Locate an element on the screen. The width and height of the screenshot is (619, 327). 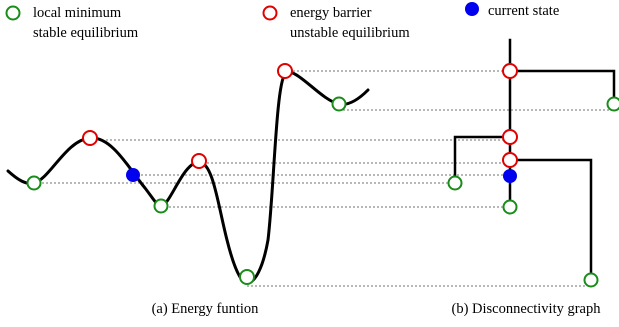
tree-branch-global-minimum is located at coordinates (550, 217).